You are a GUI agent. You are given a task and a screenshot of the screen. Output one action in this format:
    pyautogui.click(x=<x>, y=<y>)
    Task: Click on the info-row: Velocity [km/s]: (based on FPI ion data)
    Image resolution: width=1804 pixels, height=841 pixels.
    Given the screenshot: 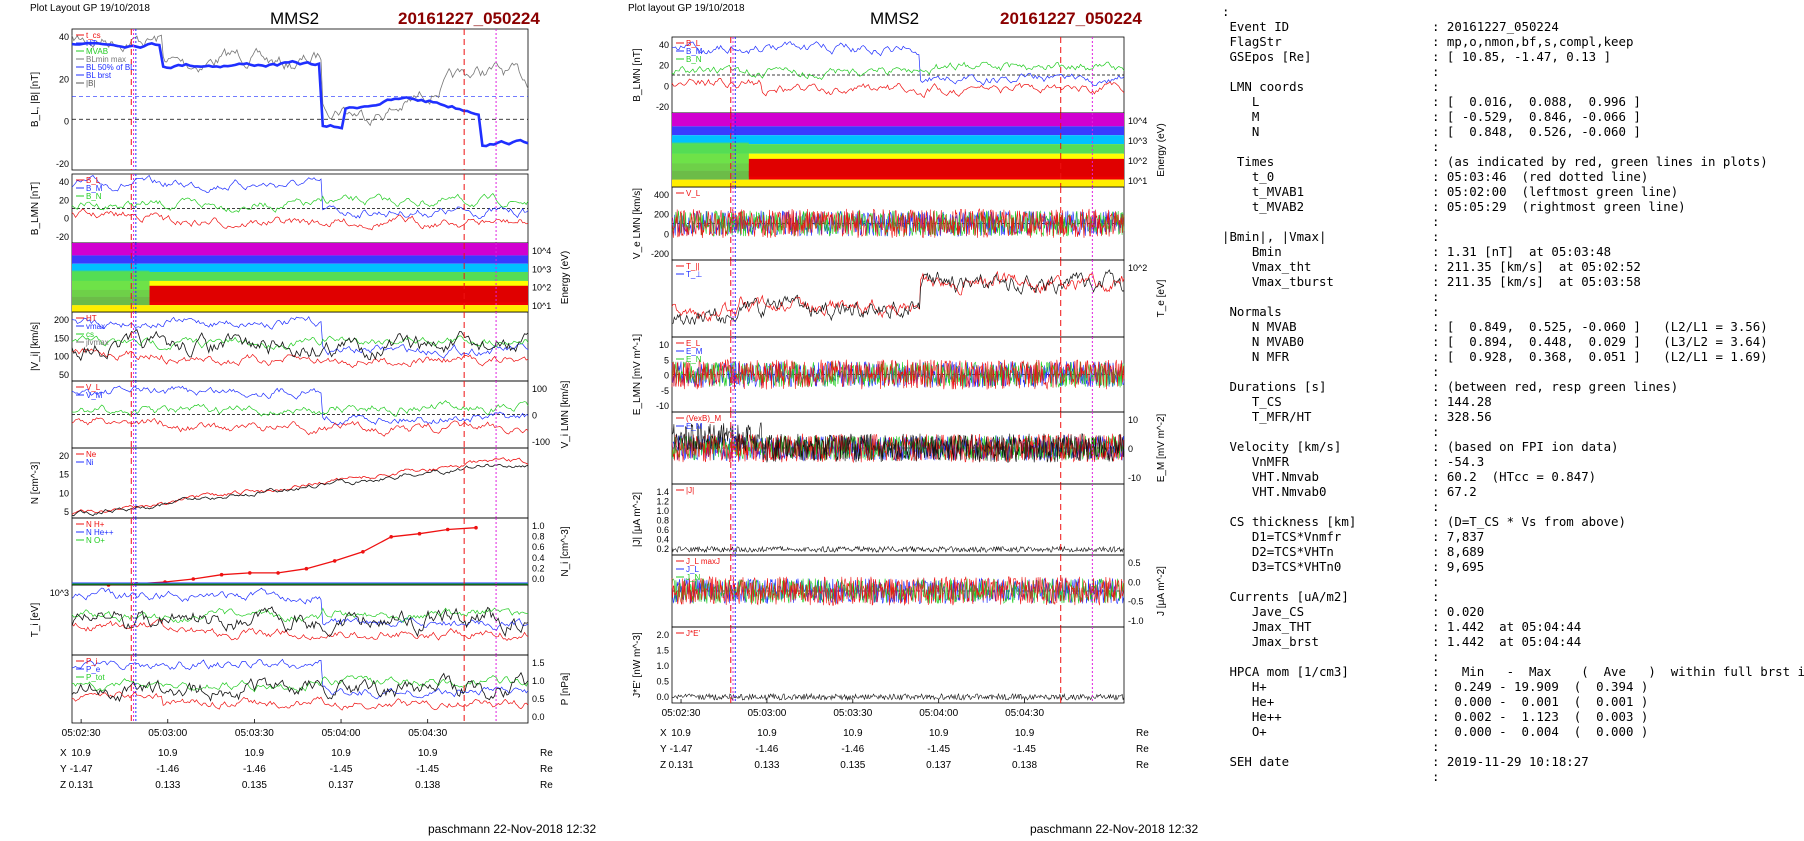 What is the action you would take?
    pyautogui.click(x=1513, y=446)
    